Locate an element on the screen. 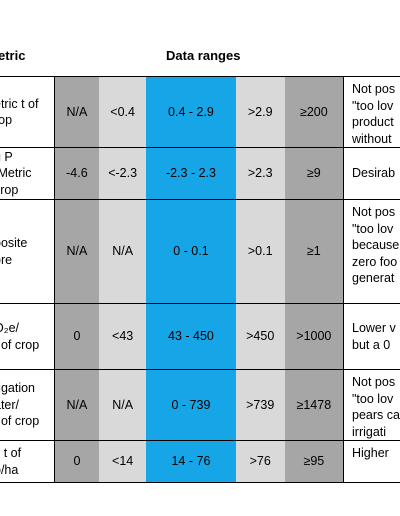 This screenshot has width=400, height=516. range-cell: ≥1 is located at coordinates (314, 251).